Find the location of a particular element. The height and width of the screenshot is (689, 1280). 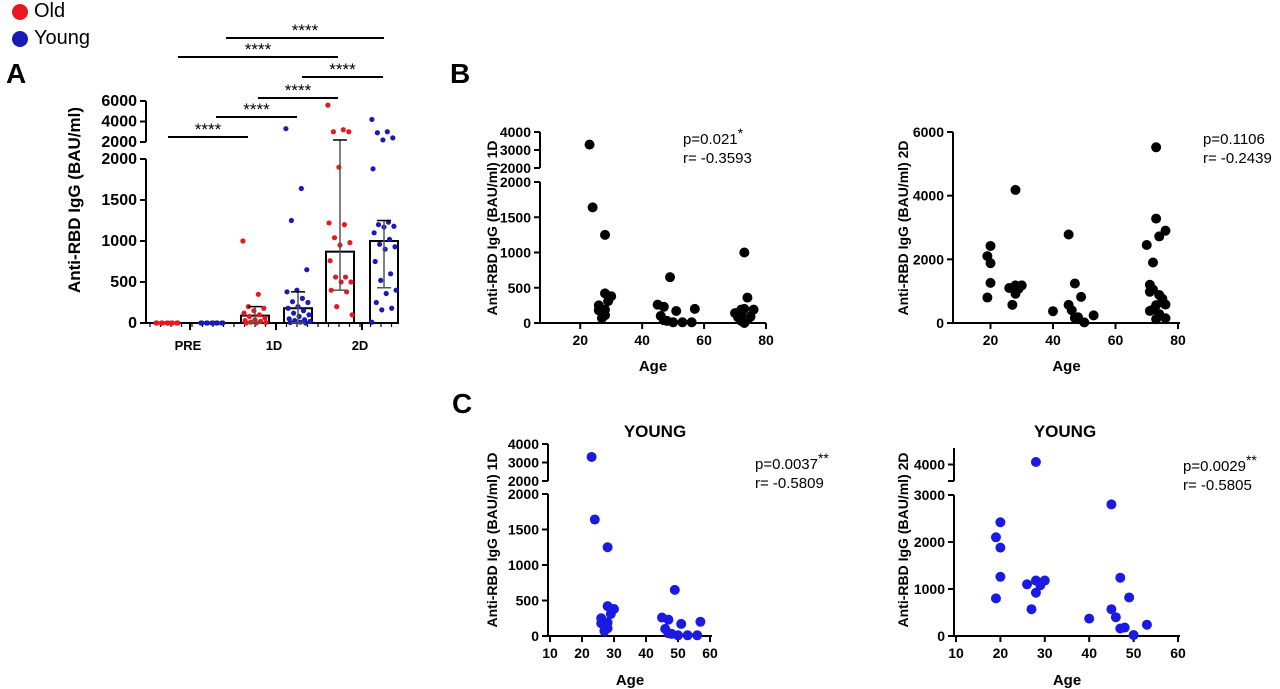

y-axis-title: Anti-RBD IgG (BAU/ml) is located at coordinates (74, 200).